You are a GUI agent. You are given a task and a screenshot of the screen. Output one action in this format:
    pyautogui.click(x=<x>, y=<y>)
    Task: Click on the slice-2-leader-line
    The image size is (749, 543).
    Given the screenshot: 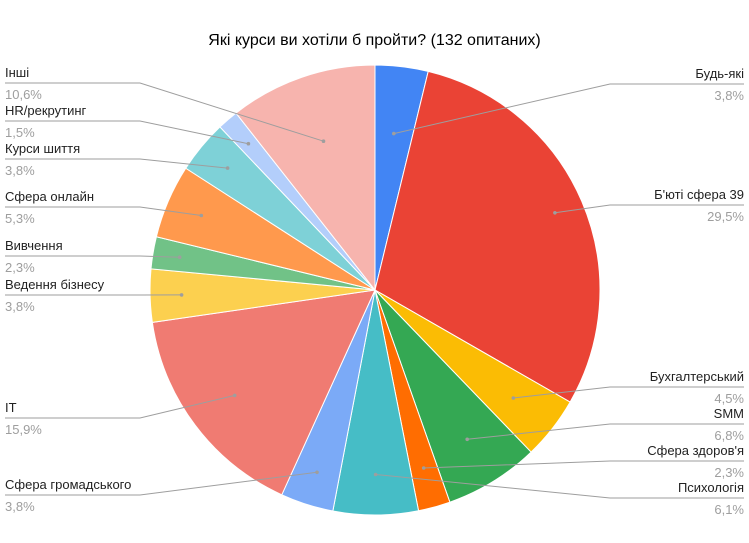 What is the action you would take?
    pyautogui.click(x=649, y=209)
    